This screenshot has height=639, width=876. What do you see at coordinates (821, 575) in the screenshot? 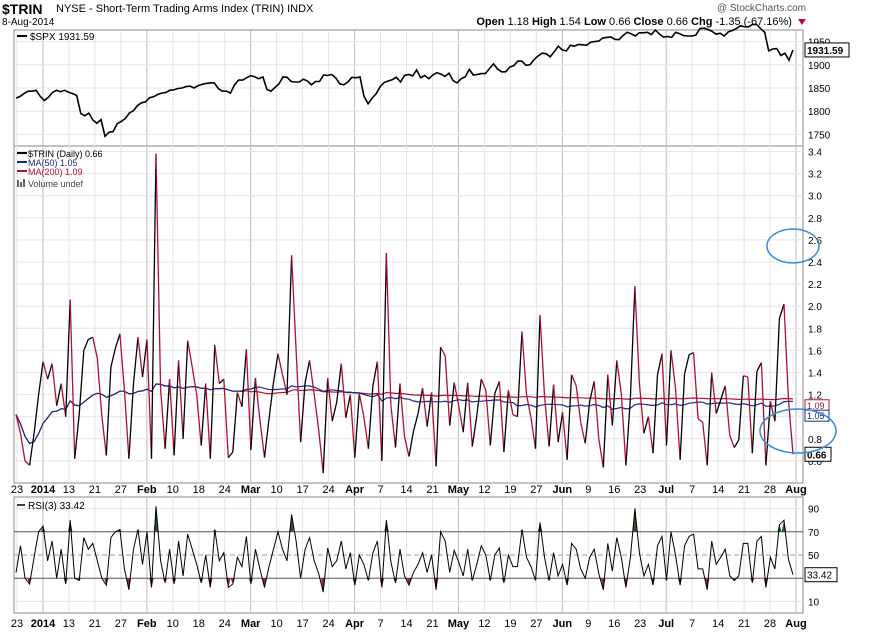
I see `rsi-last-value-box` at bounding box center [821, 575].